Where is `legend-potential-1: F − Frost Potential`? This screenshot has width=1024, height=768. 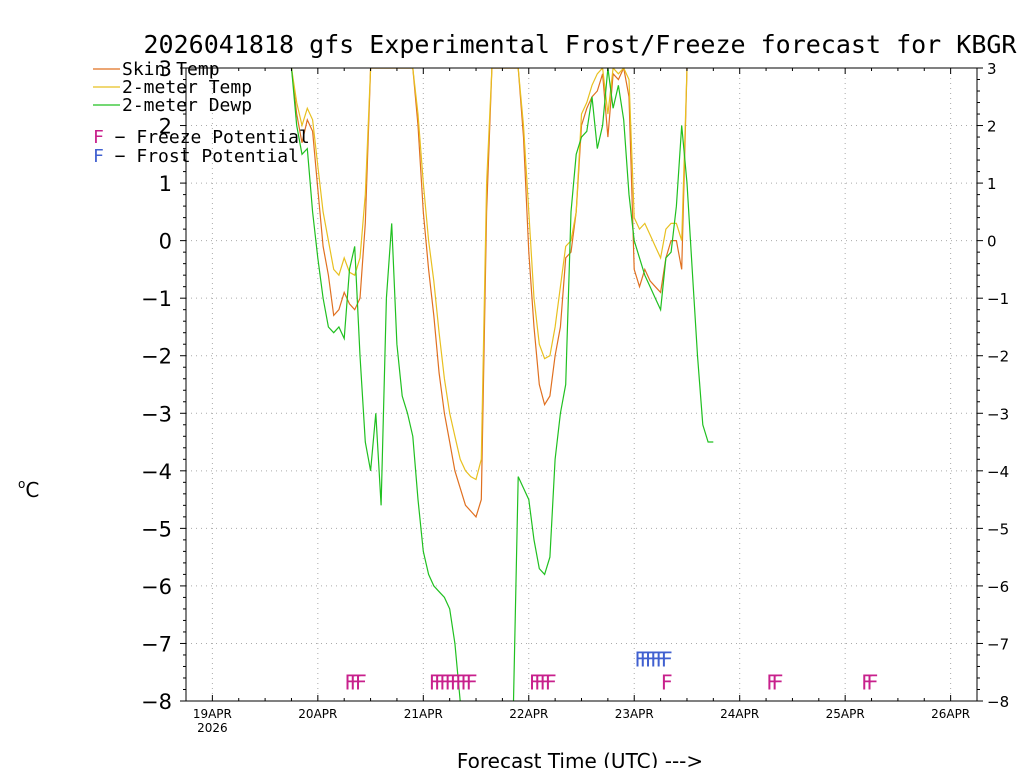 legend-potential-1: F − Frost Potential is located at coordinates (196, 156).